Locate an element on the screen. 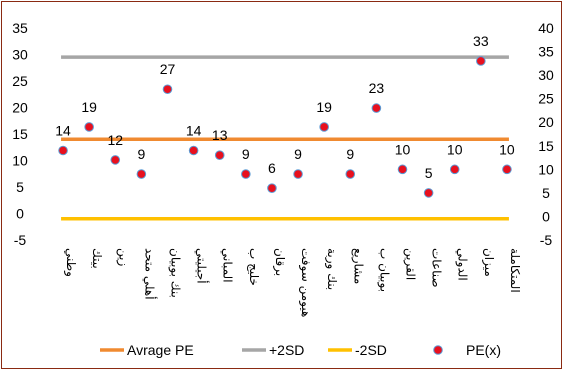  category-label: زين is located at coordinates (122, 257).